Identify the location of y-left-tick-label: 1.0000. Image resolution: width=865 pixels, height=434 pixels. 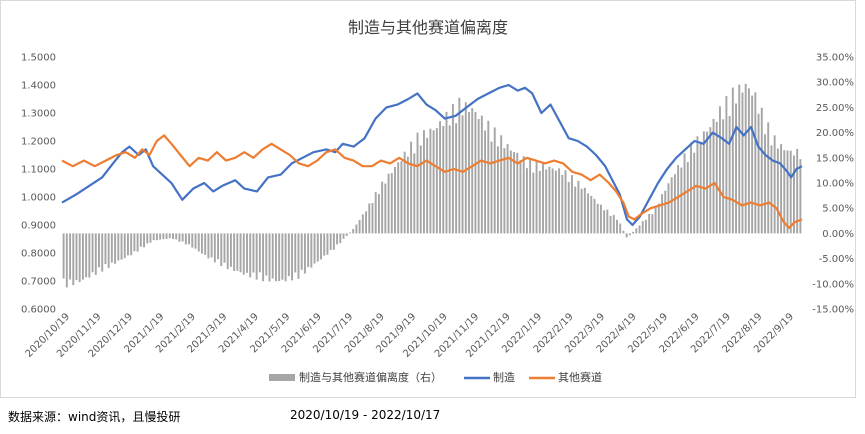
(38, 198).